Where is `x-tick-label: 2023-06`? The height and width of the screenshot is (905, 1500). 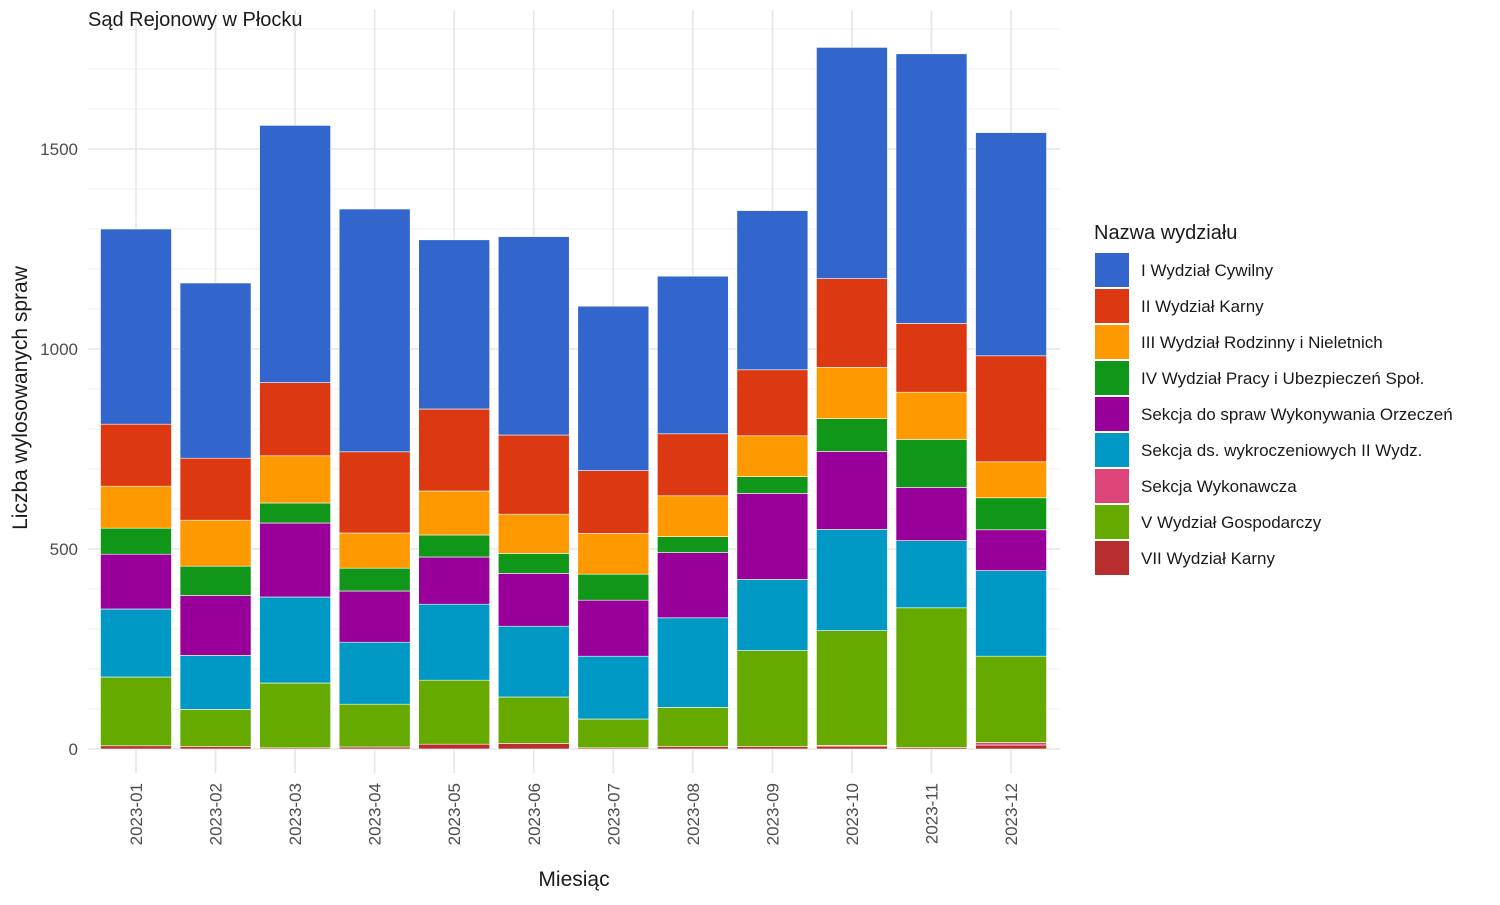 x-tick-label: 2023-06 is located at coordinates (534, 814).